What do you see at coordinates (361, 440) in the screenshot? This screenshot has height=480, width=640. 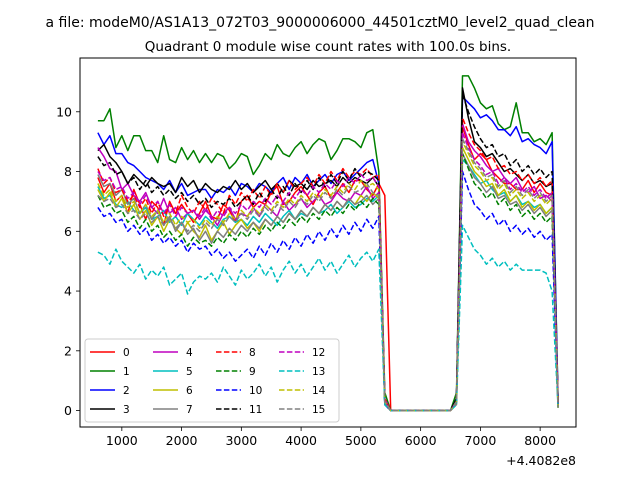 I see `x-tick-label: 5000` at bounding box center [361, 440].